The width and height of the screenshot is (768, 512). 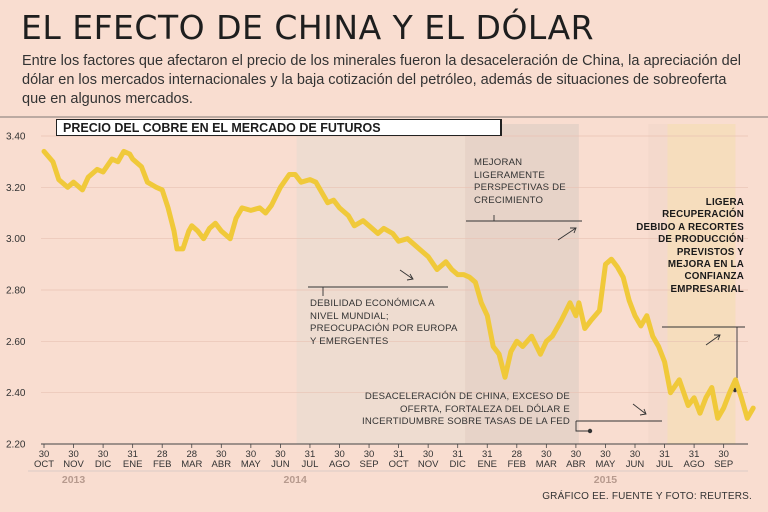 What do you see at coordinates (16, 188) in the screenshot?
I see `y-tick-label: 3.20` at bounding box center [16, 188].